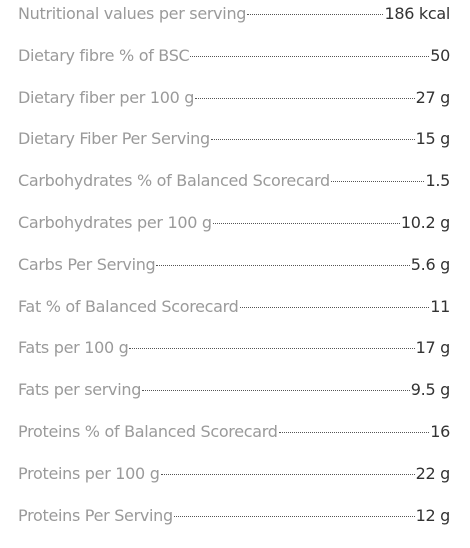 This screenshot has height=548, width=470. What do you see at coordinates (425, 222) in the screenshot?
I see `row-value: 10.2 g` at bounding box center [425, 222].